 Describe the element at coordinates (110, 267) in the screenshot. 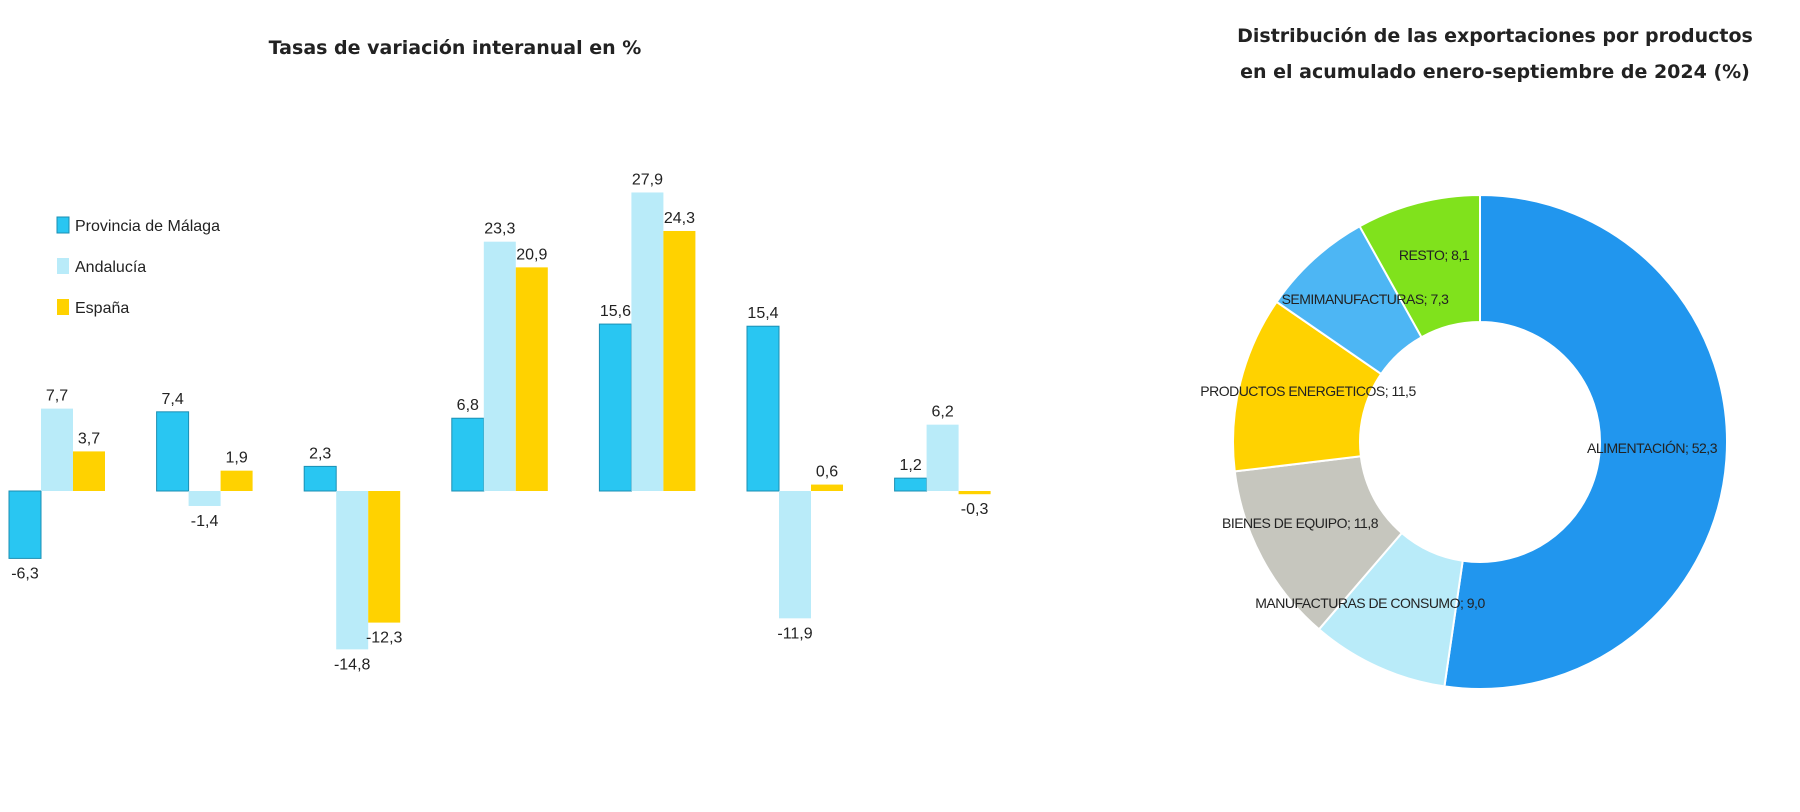

I see `legend-label: Andalucía` at that location.